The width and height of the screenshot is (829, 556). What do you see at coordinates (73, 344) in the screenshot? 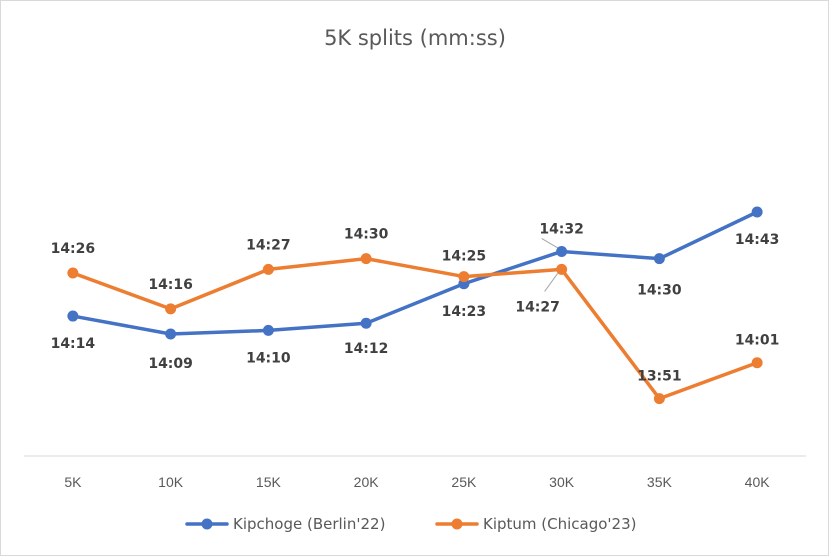
I see `data-label: 14:14` at bounding box center [73, 344].